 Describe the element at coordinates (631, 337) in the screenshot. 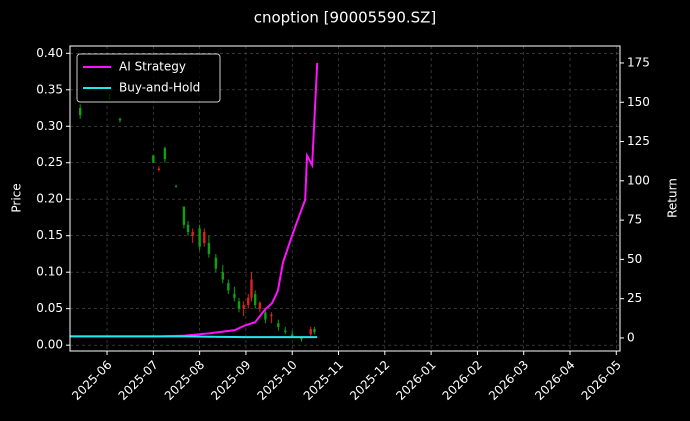

I see `y2-tick-label: 0` at that location.